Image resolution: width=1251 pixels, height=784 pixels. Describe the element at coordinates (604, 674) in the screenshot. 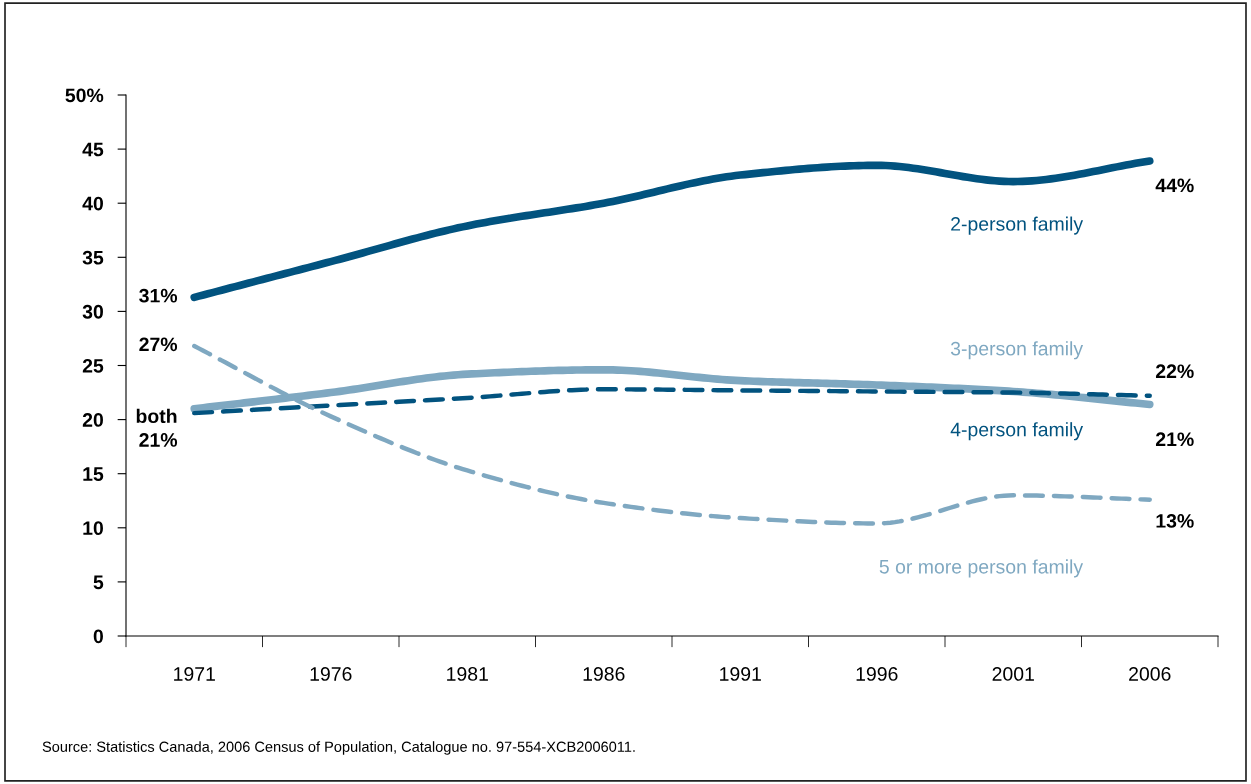

I see `x-tick-label: 1986` at that location.